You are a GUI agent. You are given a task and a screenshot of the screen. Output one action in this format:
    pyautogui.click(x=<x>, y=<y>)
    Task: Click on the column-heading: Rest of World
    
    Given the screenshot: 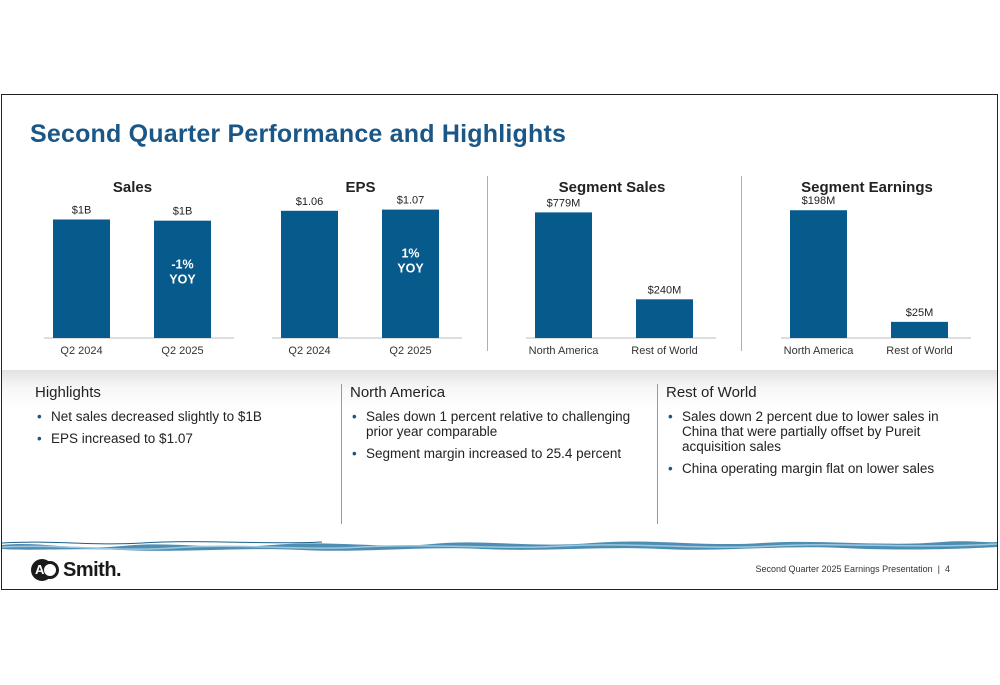 What is the action you would take?
    pyautogui.click(x=711, y=392)
    